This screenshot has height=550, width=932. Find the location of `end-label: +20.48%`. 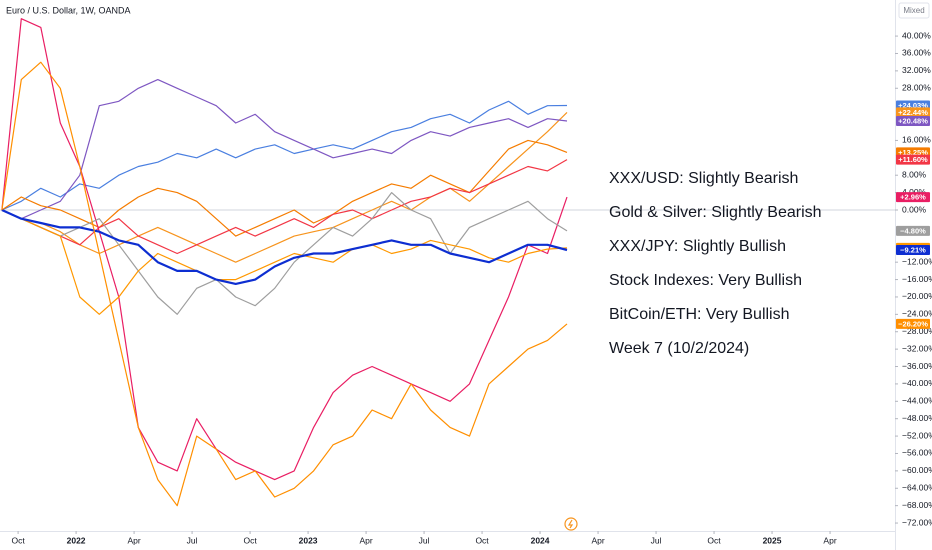

end-label: +20.48% is located at coordinates (913, 120).